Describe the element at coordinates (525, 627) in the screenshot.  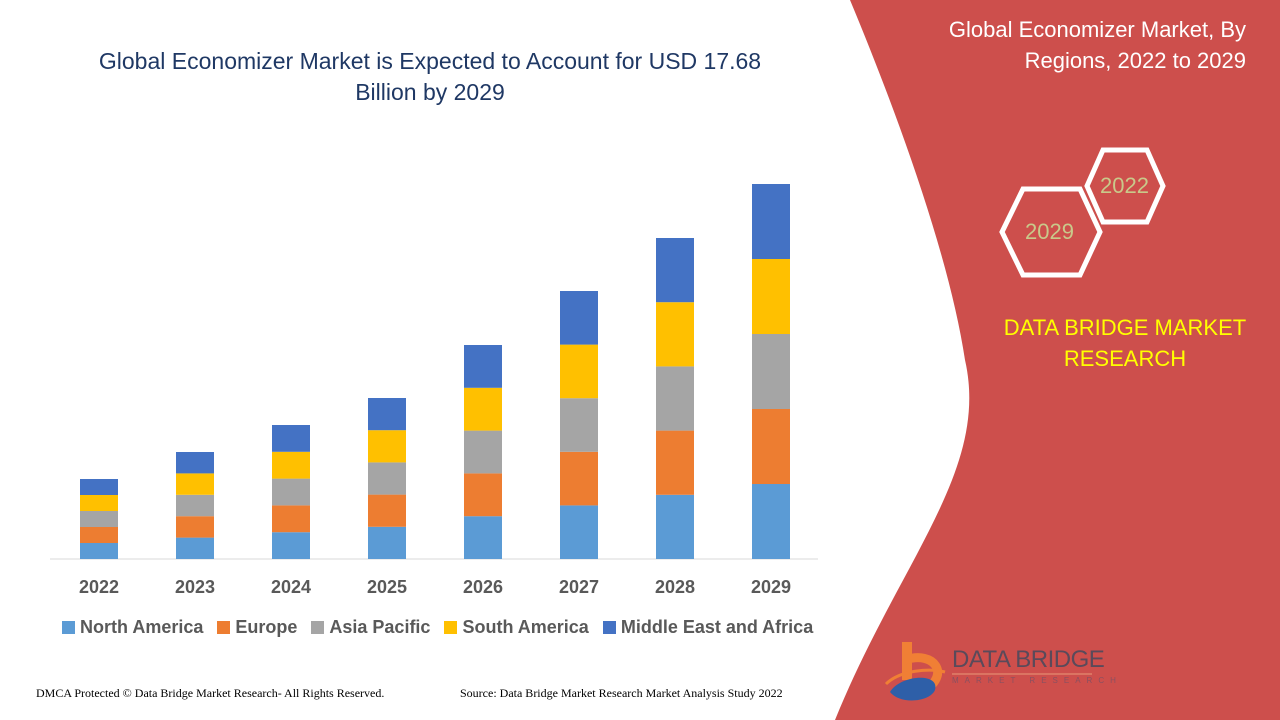
I see `legend-label: South America` at that location.